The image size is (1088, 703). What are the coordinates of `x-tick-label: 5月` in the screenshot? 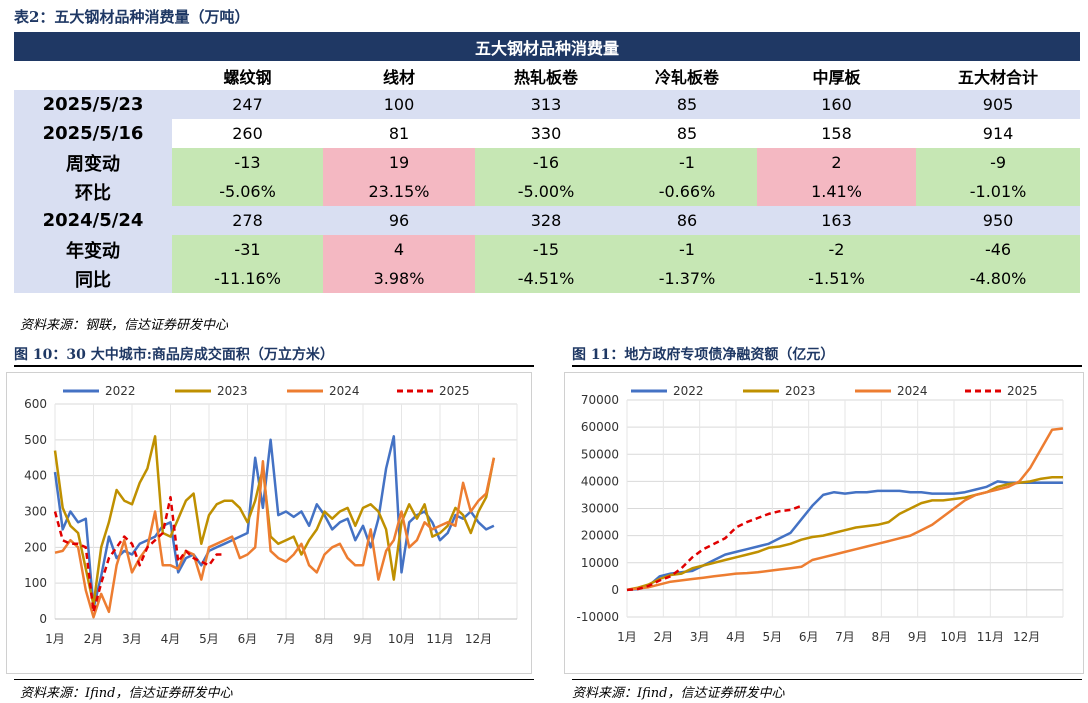 It's located at (773, 637).